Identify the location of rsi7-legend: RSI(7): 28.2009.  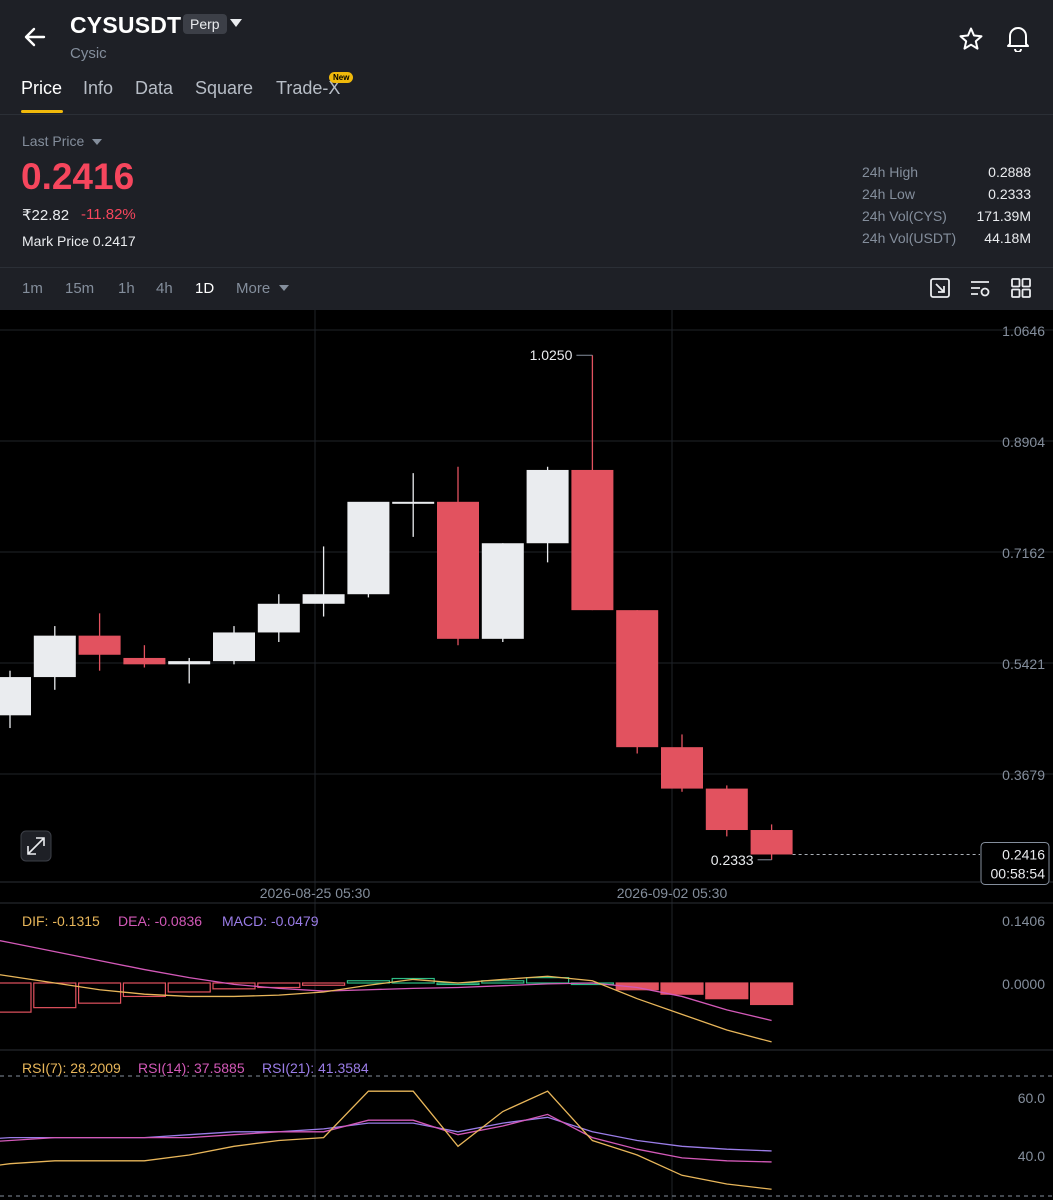
(71, 1068).